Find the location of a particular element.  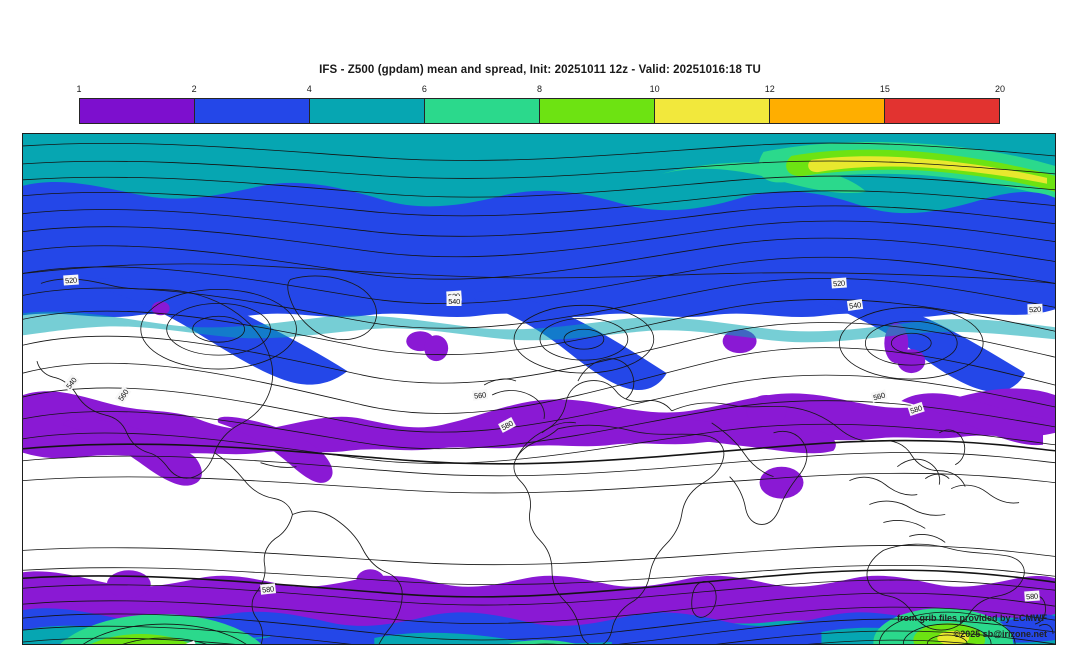

colorbar-tick-10: 10 is located at coordinates (654, 89).